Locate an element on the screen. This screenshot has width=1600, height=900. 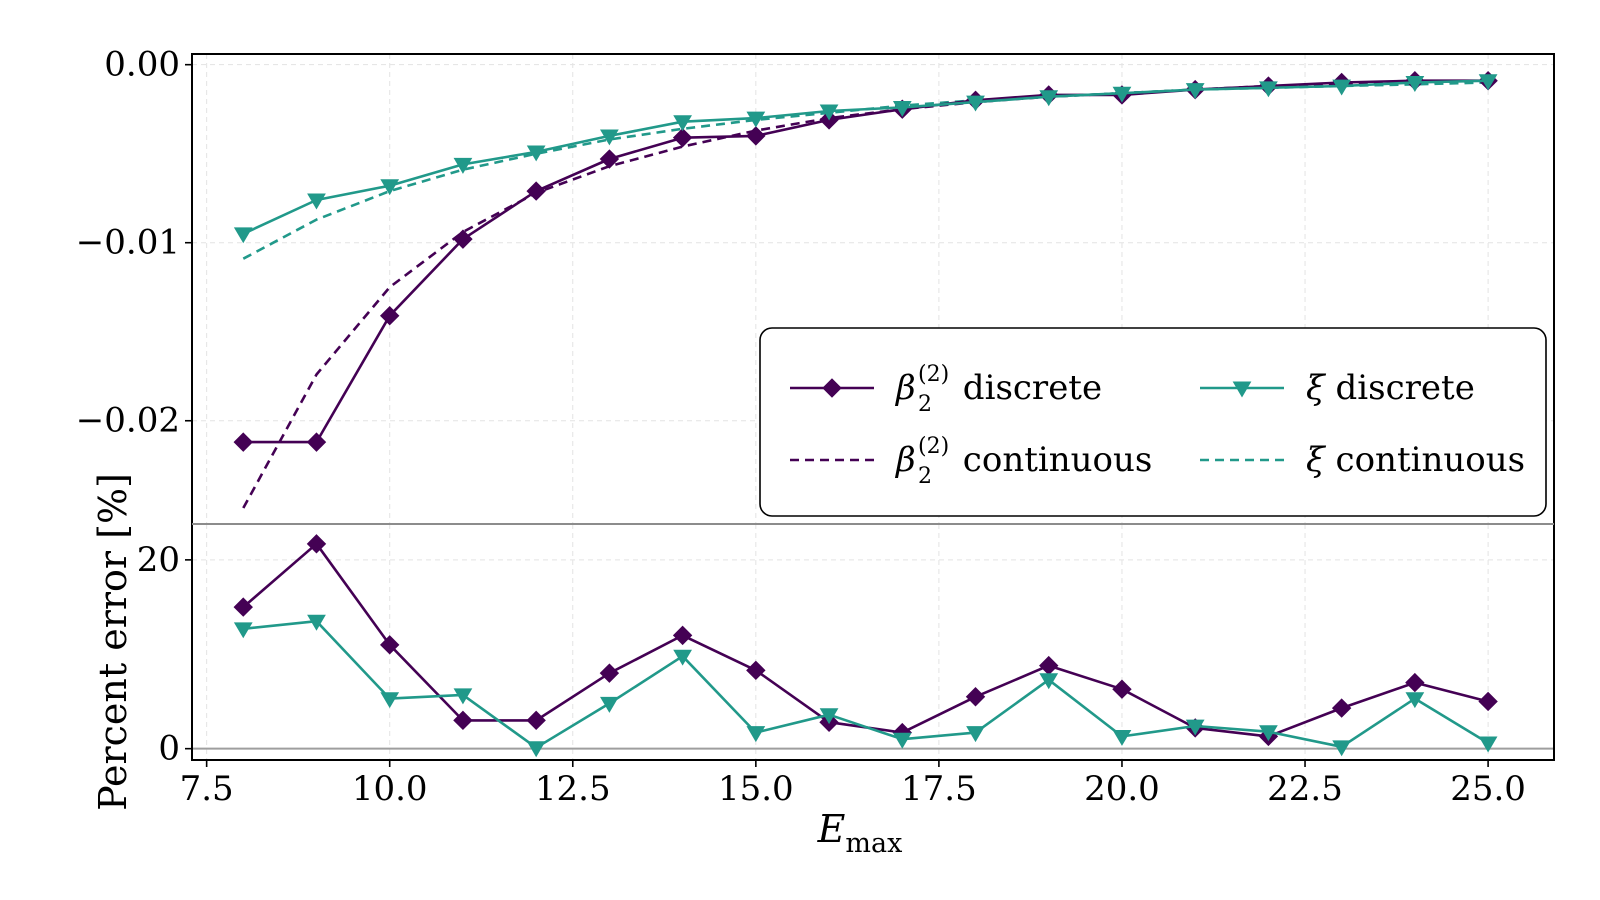
x-axis-label-base: E is located at coordinates (831, 829).